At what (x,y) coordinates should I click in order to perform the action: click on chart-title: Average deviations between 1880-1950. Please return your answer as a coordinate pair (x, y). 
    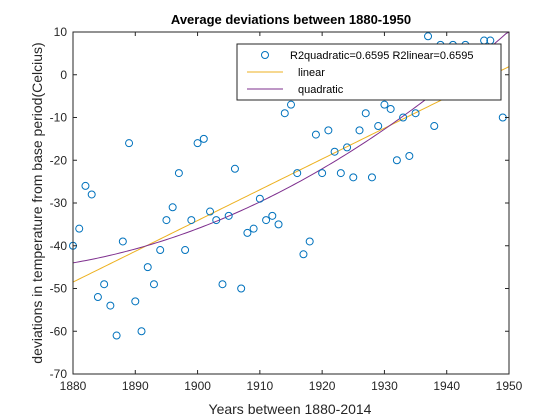
    Looking at the image, I should click on (291, 19).